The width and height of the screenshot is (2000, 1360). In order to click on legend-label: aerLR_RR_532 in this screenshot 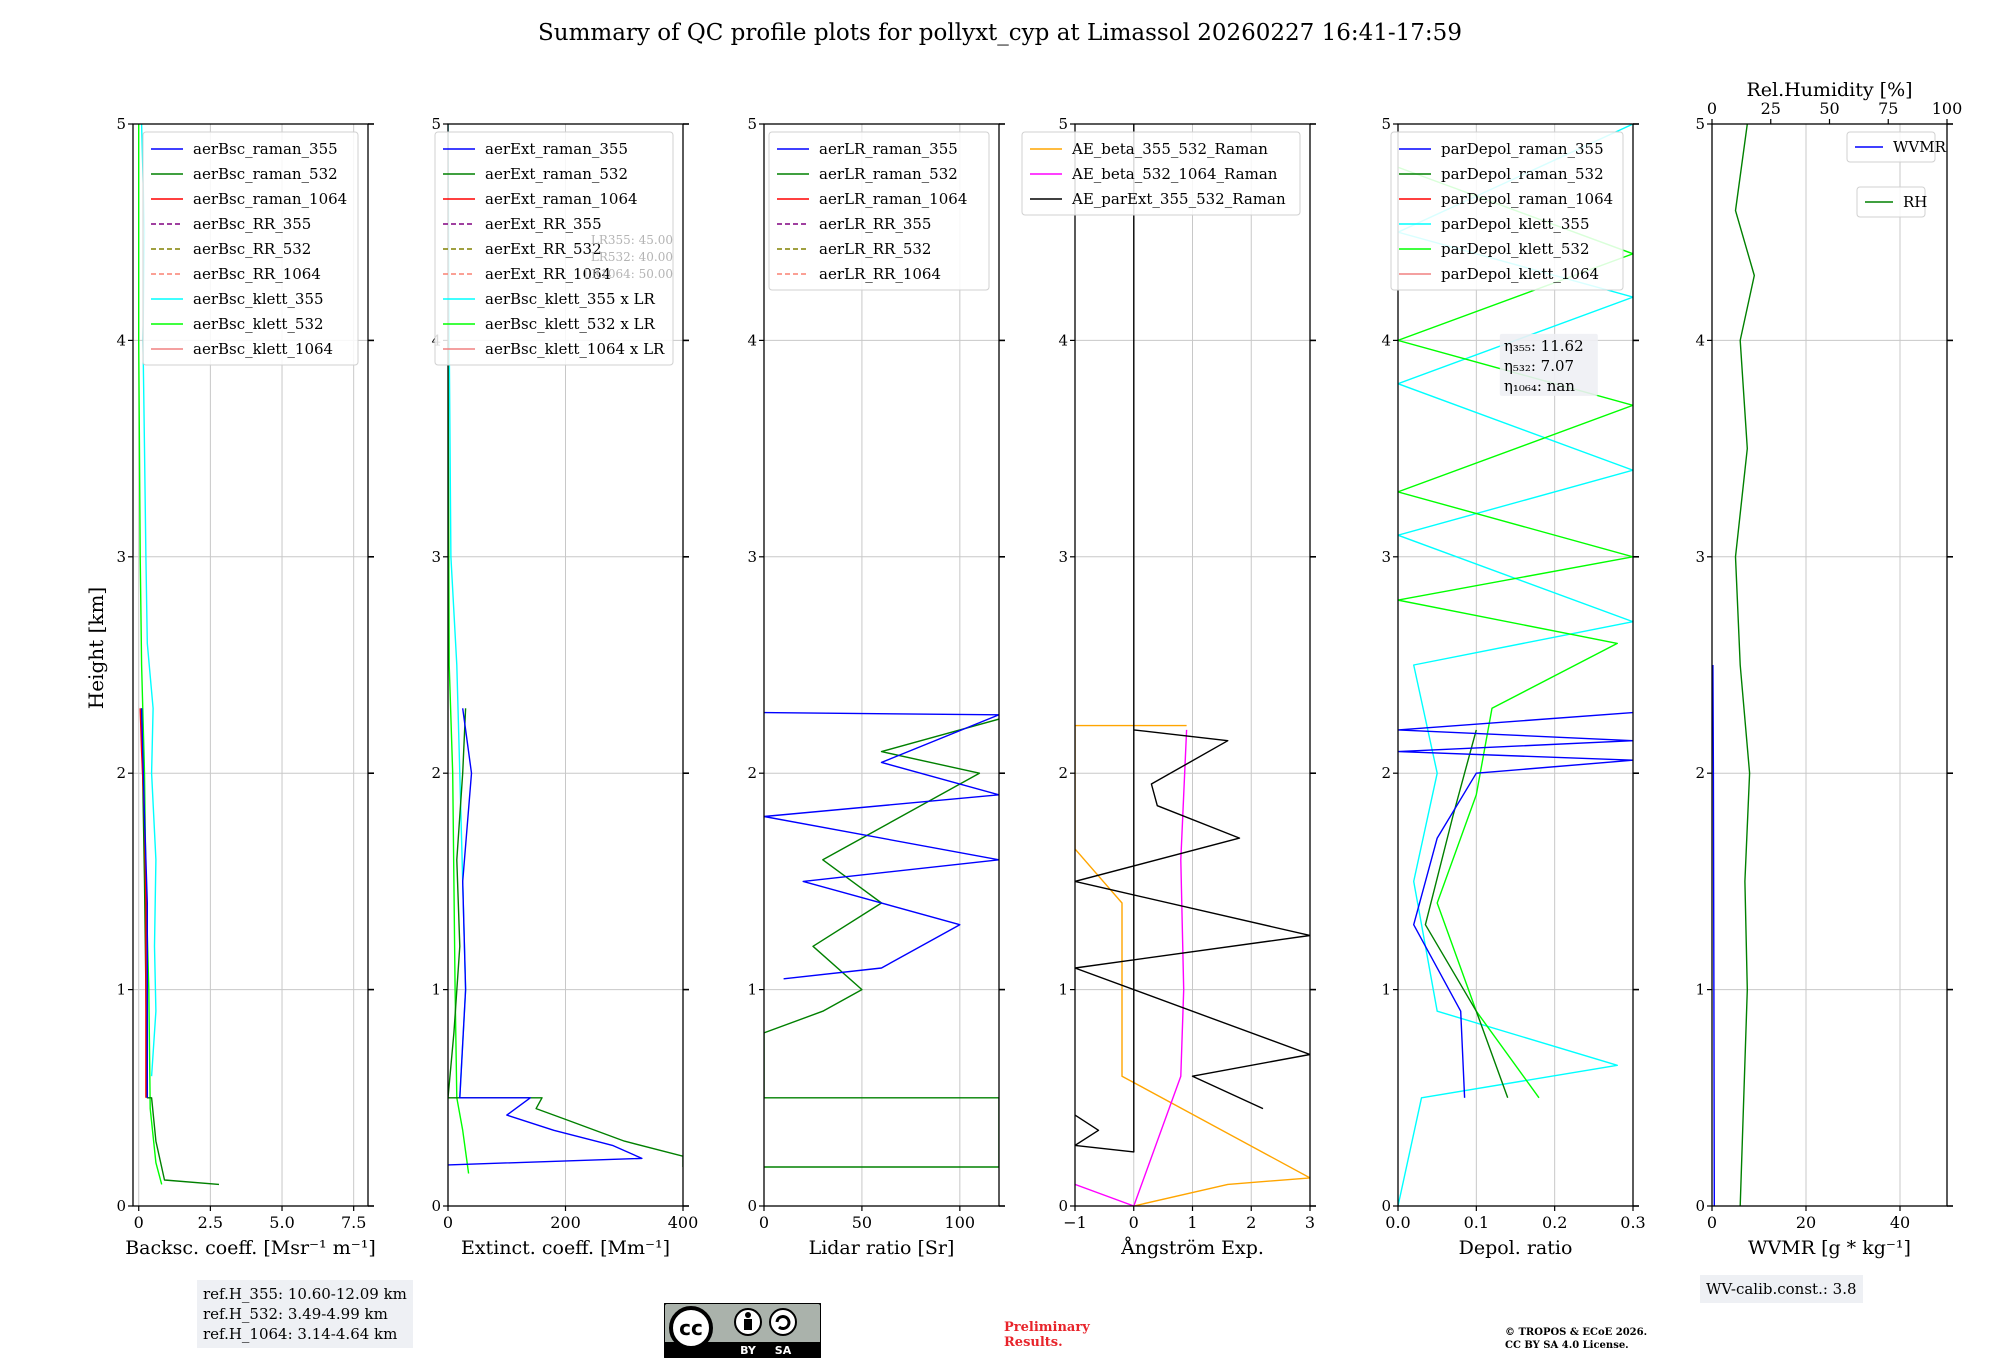, I will do `click(875, 249)`.